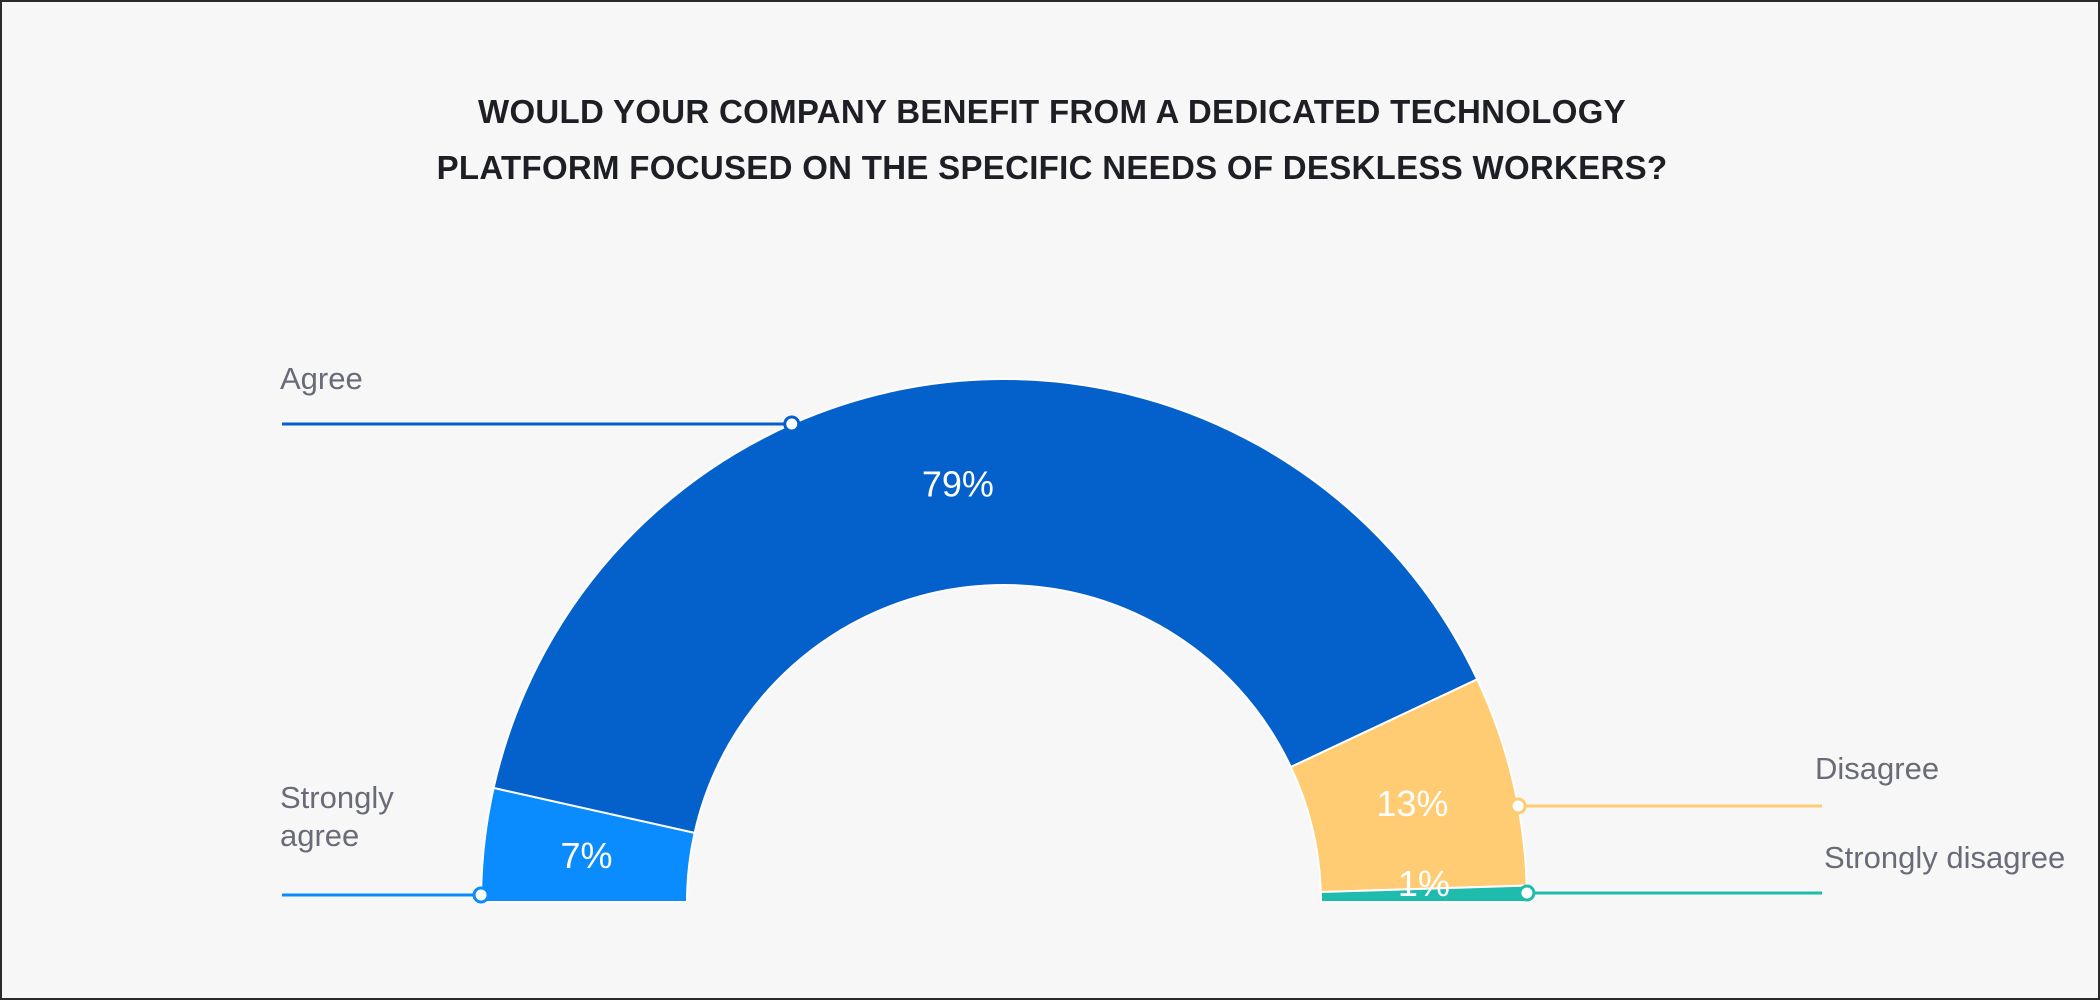 This screenshot has height=1002, width=2100. What do you see at coordinates (1518, 806) in the screenshot?
I see `callout-dot-disagree` at bounding box center [1518, 806].